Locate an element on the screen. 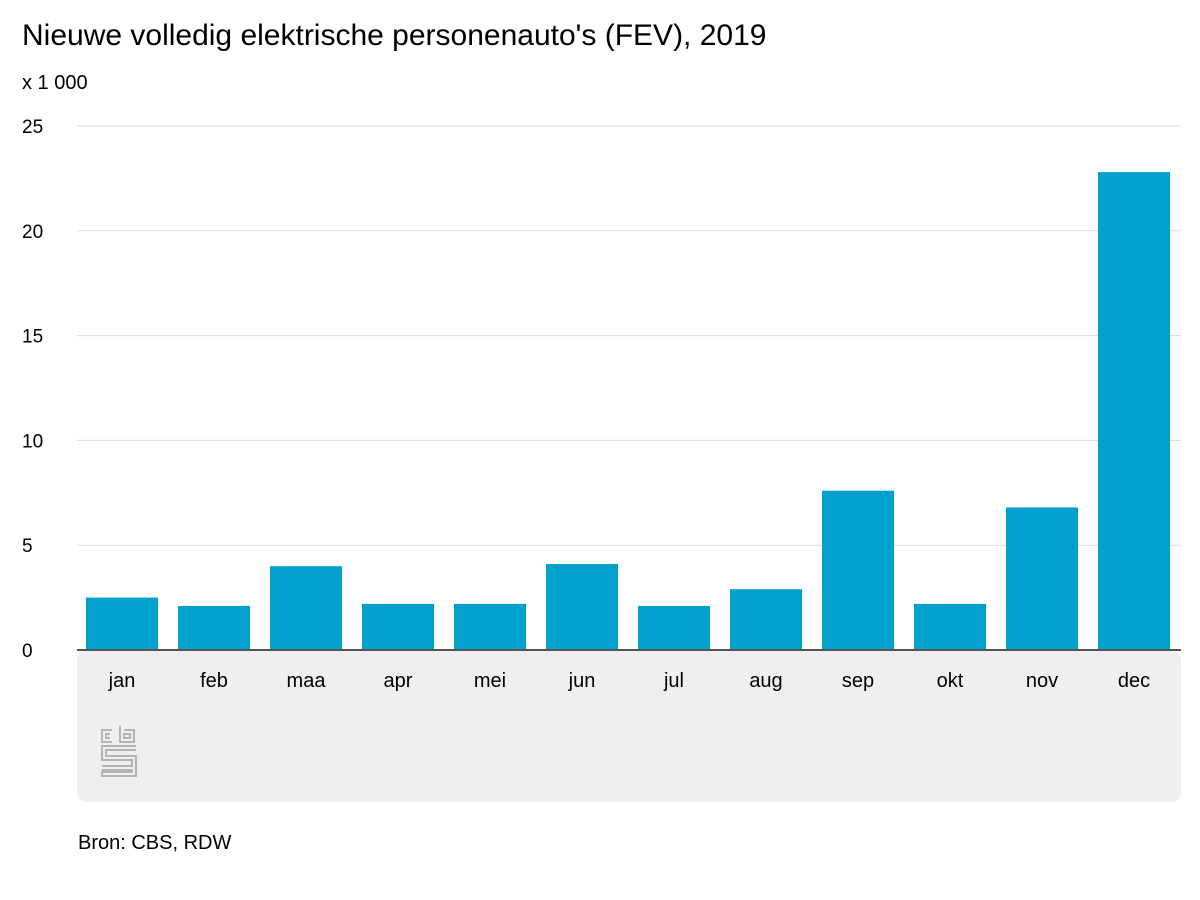  x-tick-label: sep is located at coordinates (858, 681).